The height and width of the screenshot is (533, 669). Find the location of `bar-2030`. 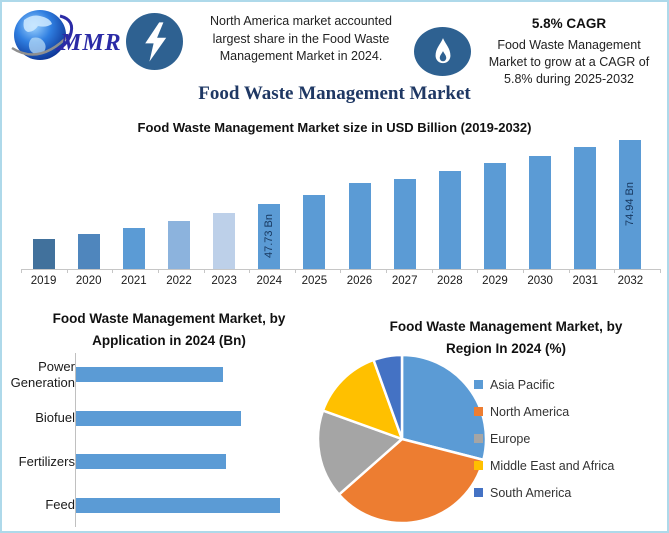

bar-2030 is located at coordinates (540, 212).